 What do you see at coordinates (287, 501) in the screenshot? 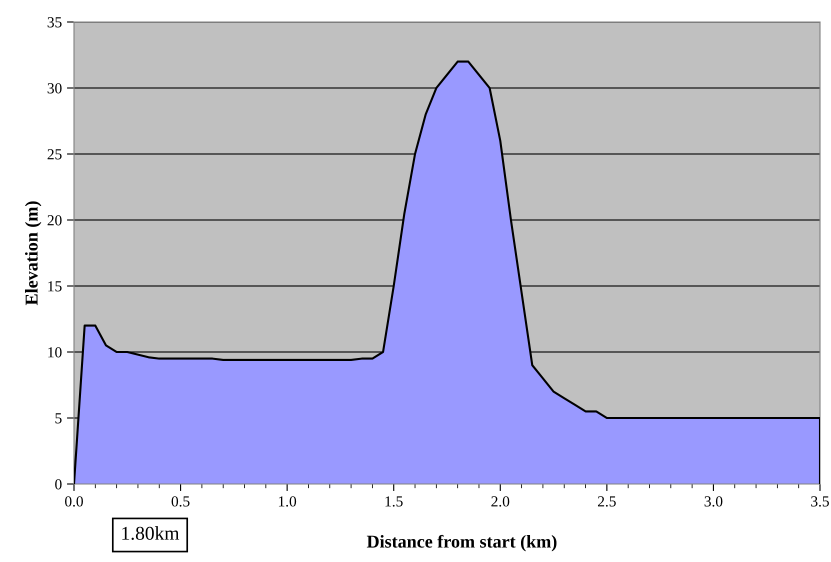
I see `x-tick-label: 1.0` at bounding box center [287, 501].